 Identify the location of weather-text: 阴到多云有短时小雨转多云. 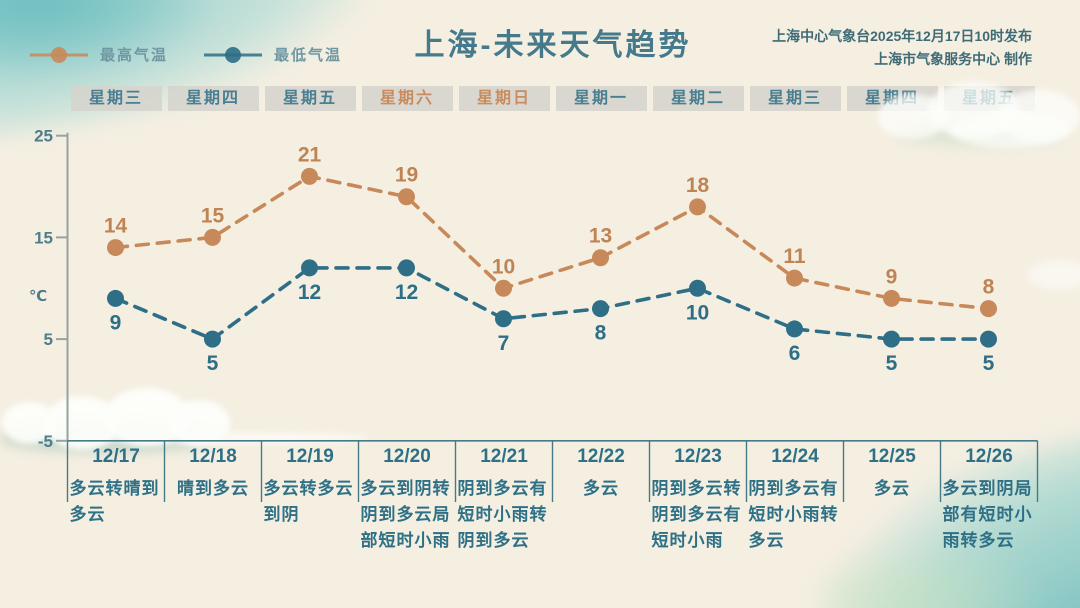
(793, 514).